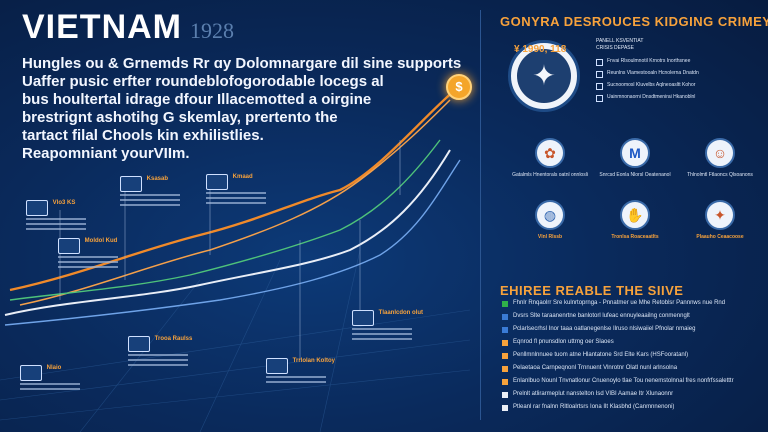 This screenshot has height=432, width=768. I want to click on grid-cell: ☺ Thlnolmtl Ftlaoncs Qlsoanons, so click(720, 158).